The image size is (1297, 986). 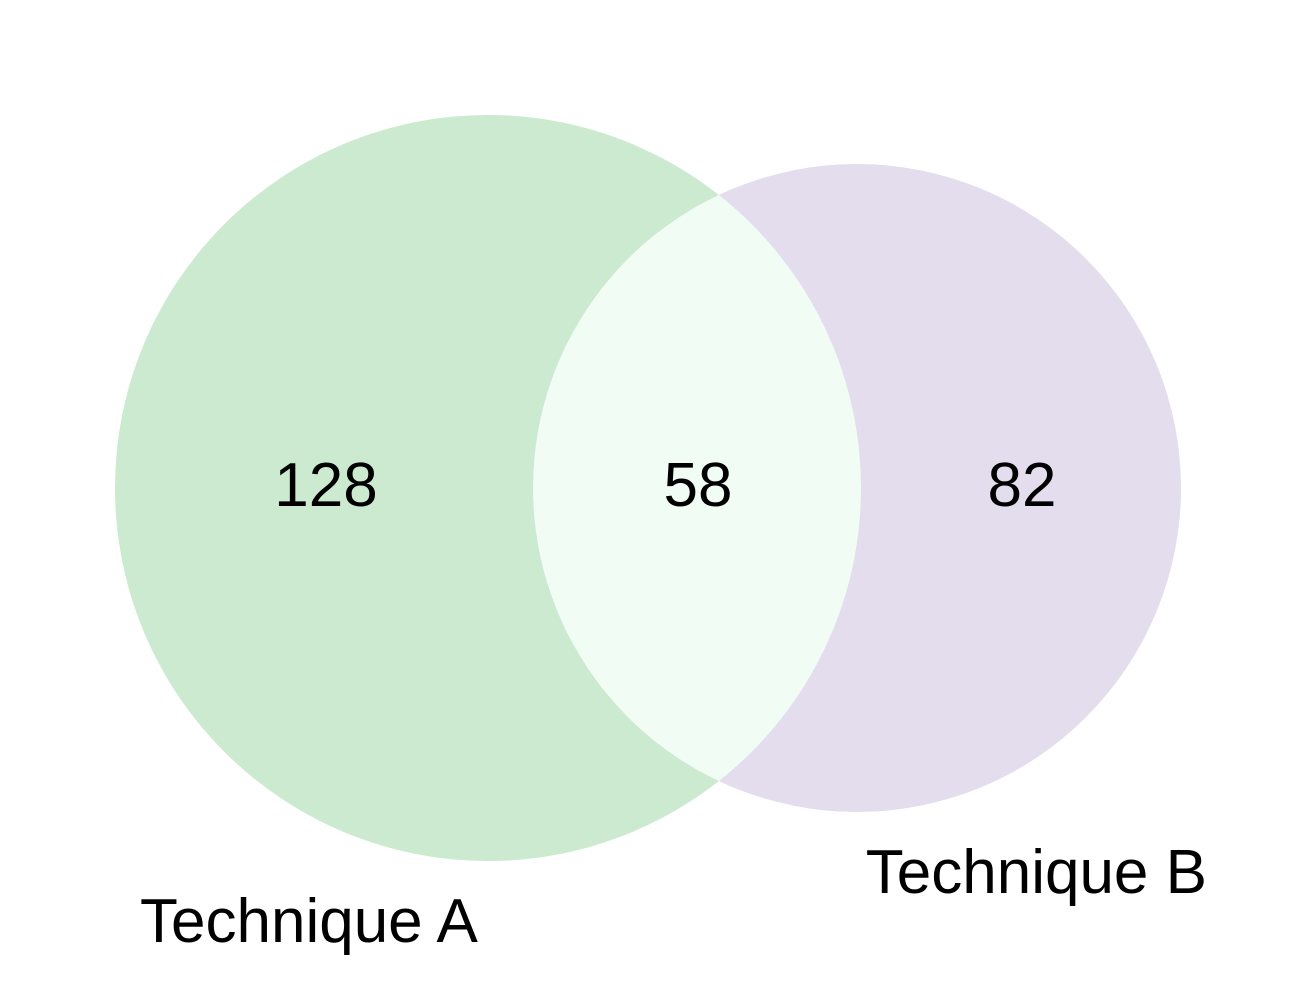 What do you see at coordinates (309, 921) in the screenshot?
I see `set-a-label: Technique A` at bounding box center [309, 921].